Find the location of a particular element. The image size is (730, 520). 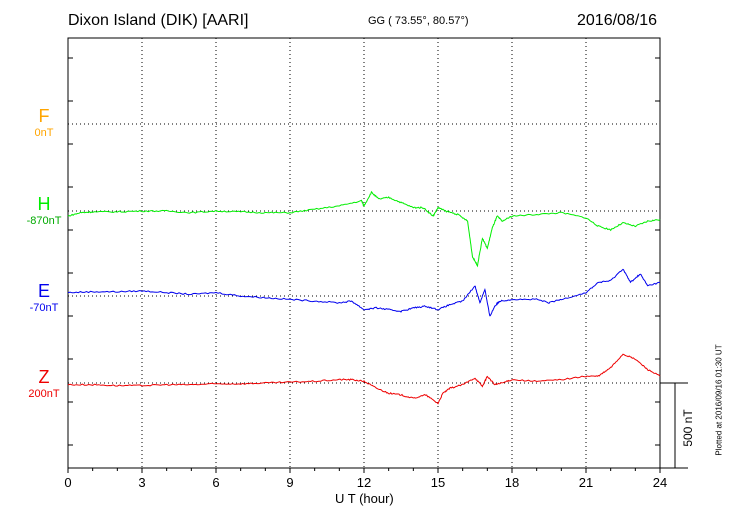

channel-f-label: F 0nT is located at coordinates (44, 122).